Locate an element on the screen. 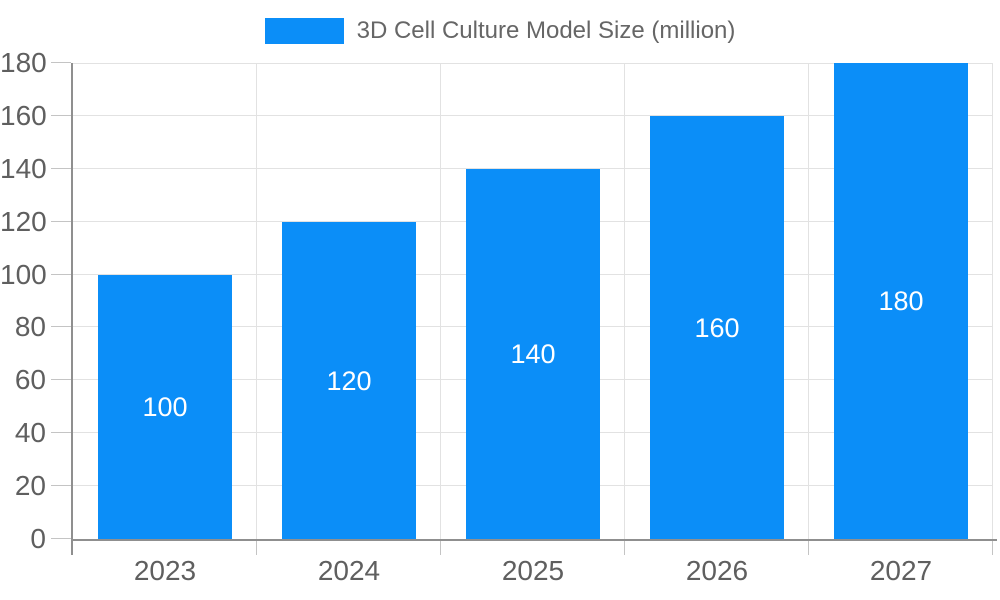 This screenshot has width=1000, height=600. x-axis-line is located at coordinates (534, 540).